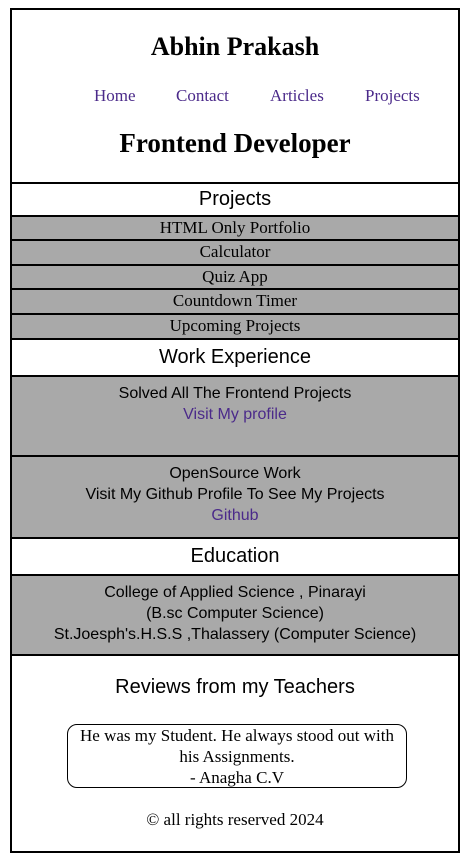  Describe the element at coordinates (235, 819) in the screenshot. I see `footer-copyright: © all rights reserved 2024` at that location.